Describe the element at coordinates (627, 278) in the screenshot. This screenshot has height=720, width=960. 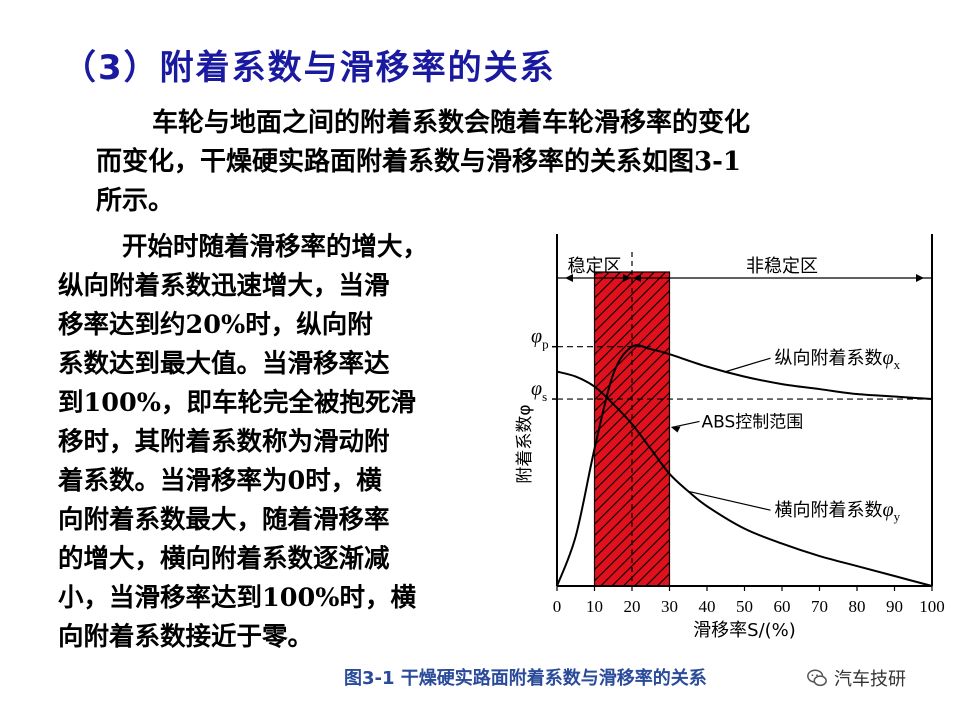
I see `region-arrow-mid-left` at that location.